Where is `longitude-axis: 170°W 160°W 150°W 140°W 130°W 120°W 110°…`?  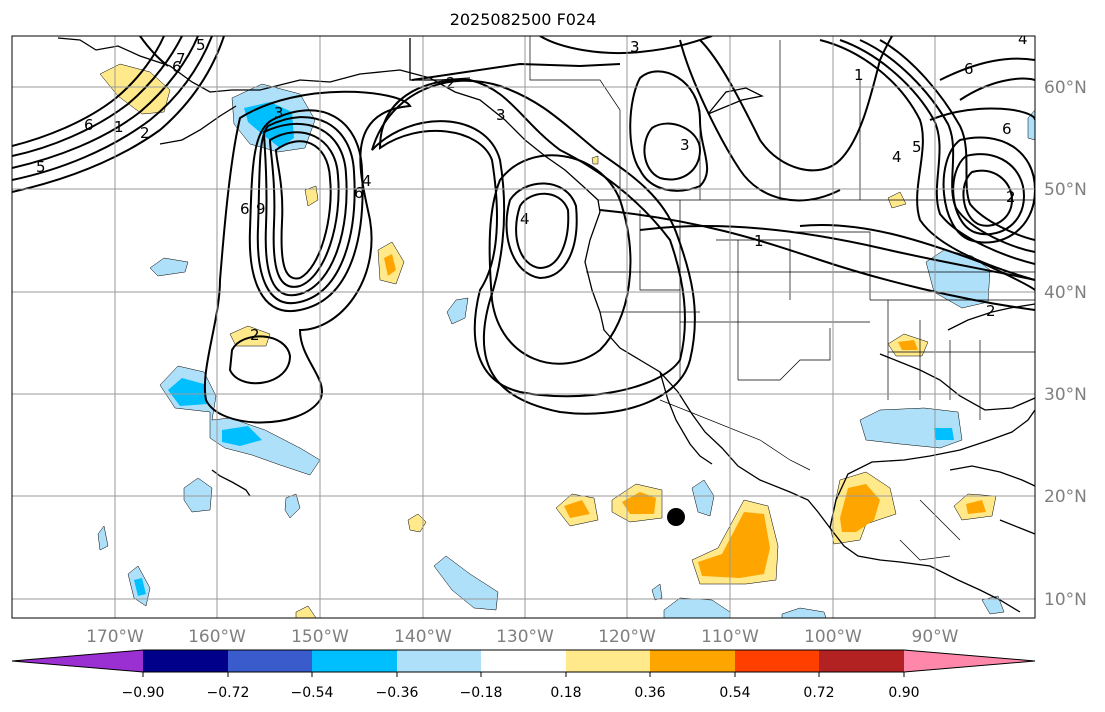 longitude-axis: 170°W 160°W 150°W 140°W 130°W 120°W 110°… is located at coordinates (522, 637).